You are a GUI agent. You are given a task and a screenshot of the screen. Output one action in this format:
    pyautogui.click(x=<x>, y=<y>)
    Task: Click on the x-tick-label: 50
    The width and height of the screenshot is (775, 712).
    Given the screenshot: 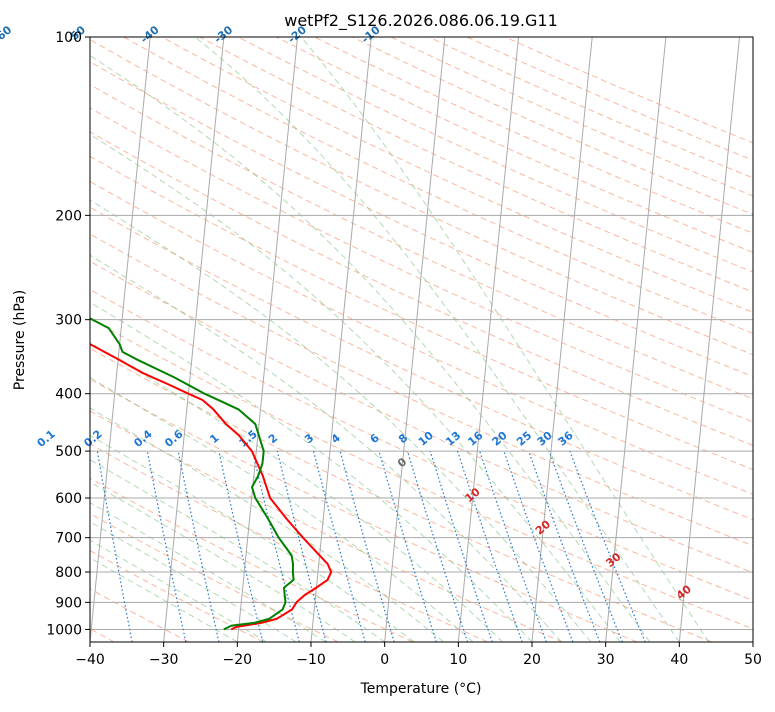 What is the action you would take?
    pyautogui.click(x=753, y=660)
    